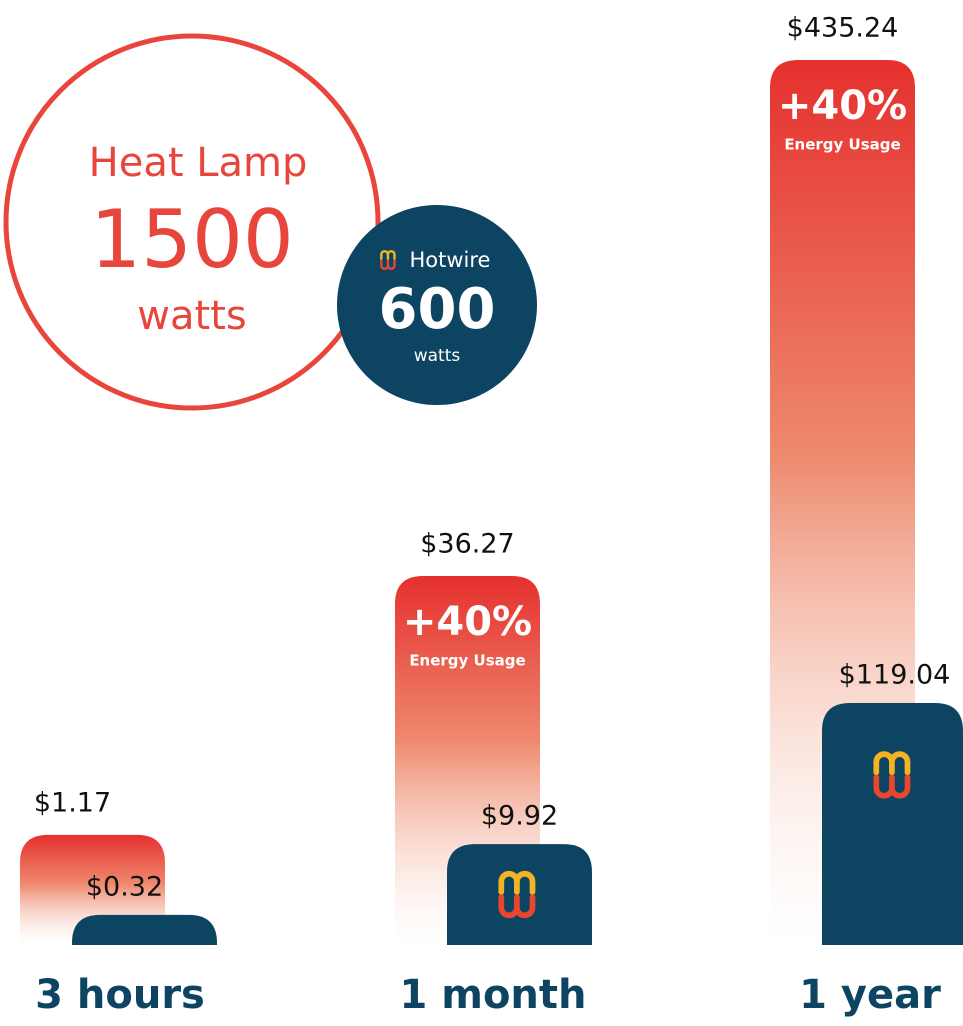 The image size is (963, 1026). I want to click on category-label: 3 hours, so click(120, 995).